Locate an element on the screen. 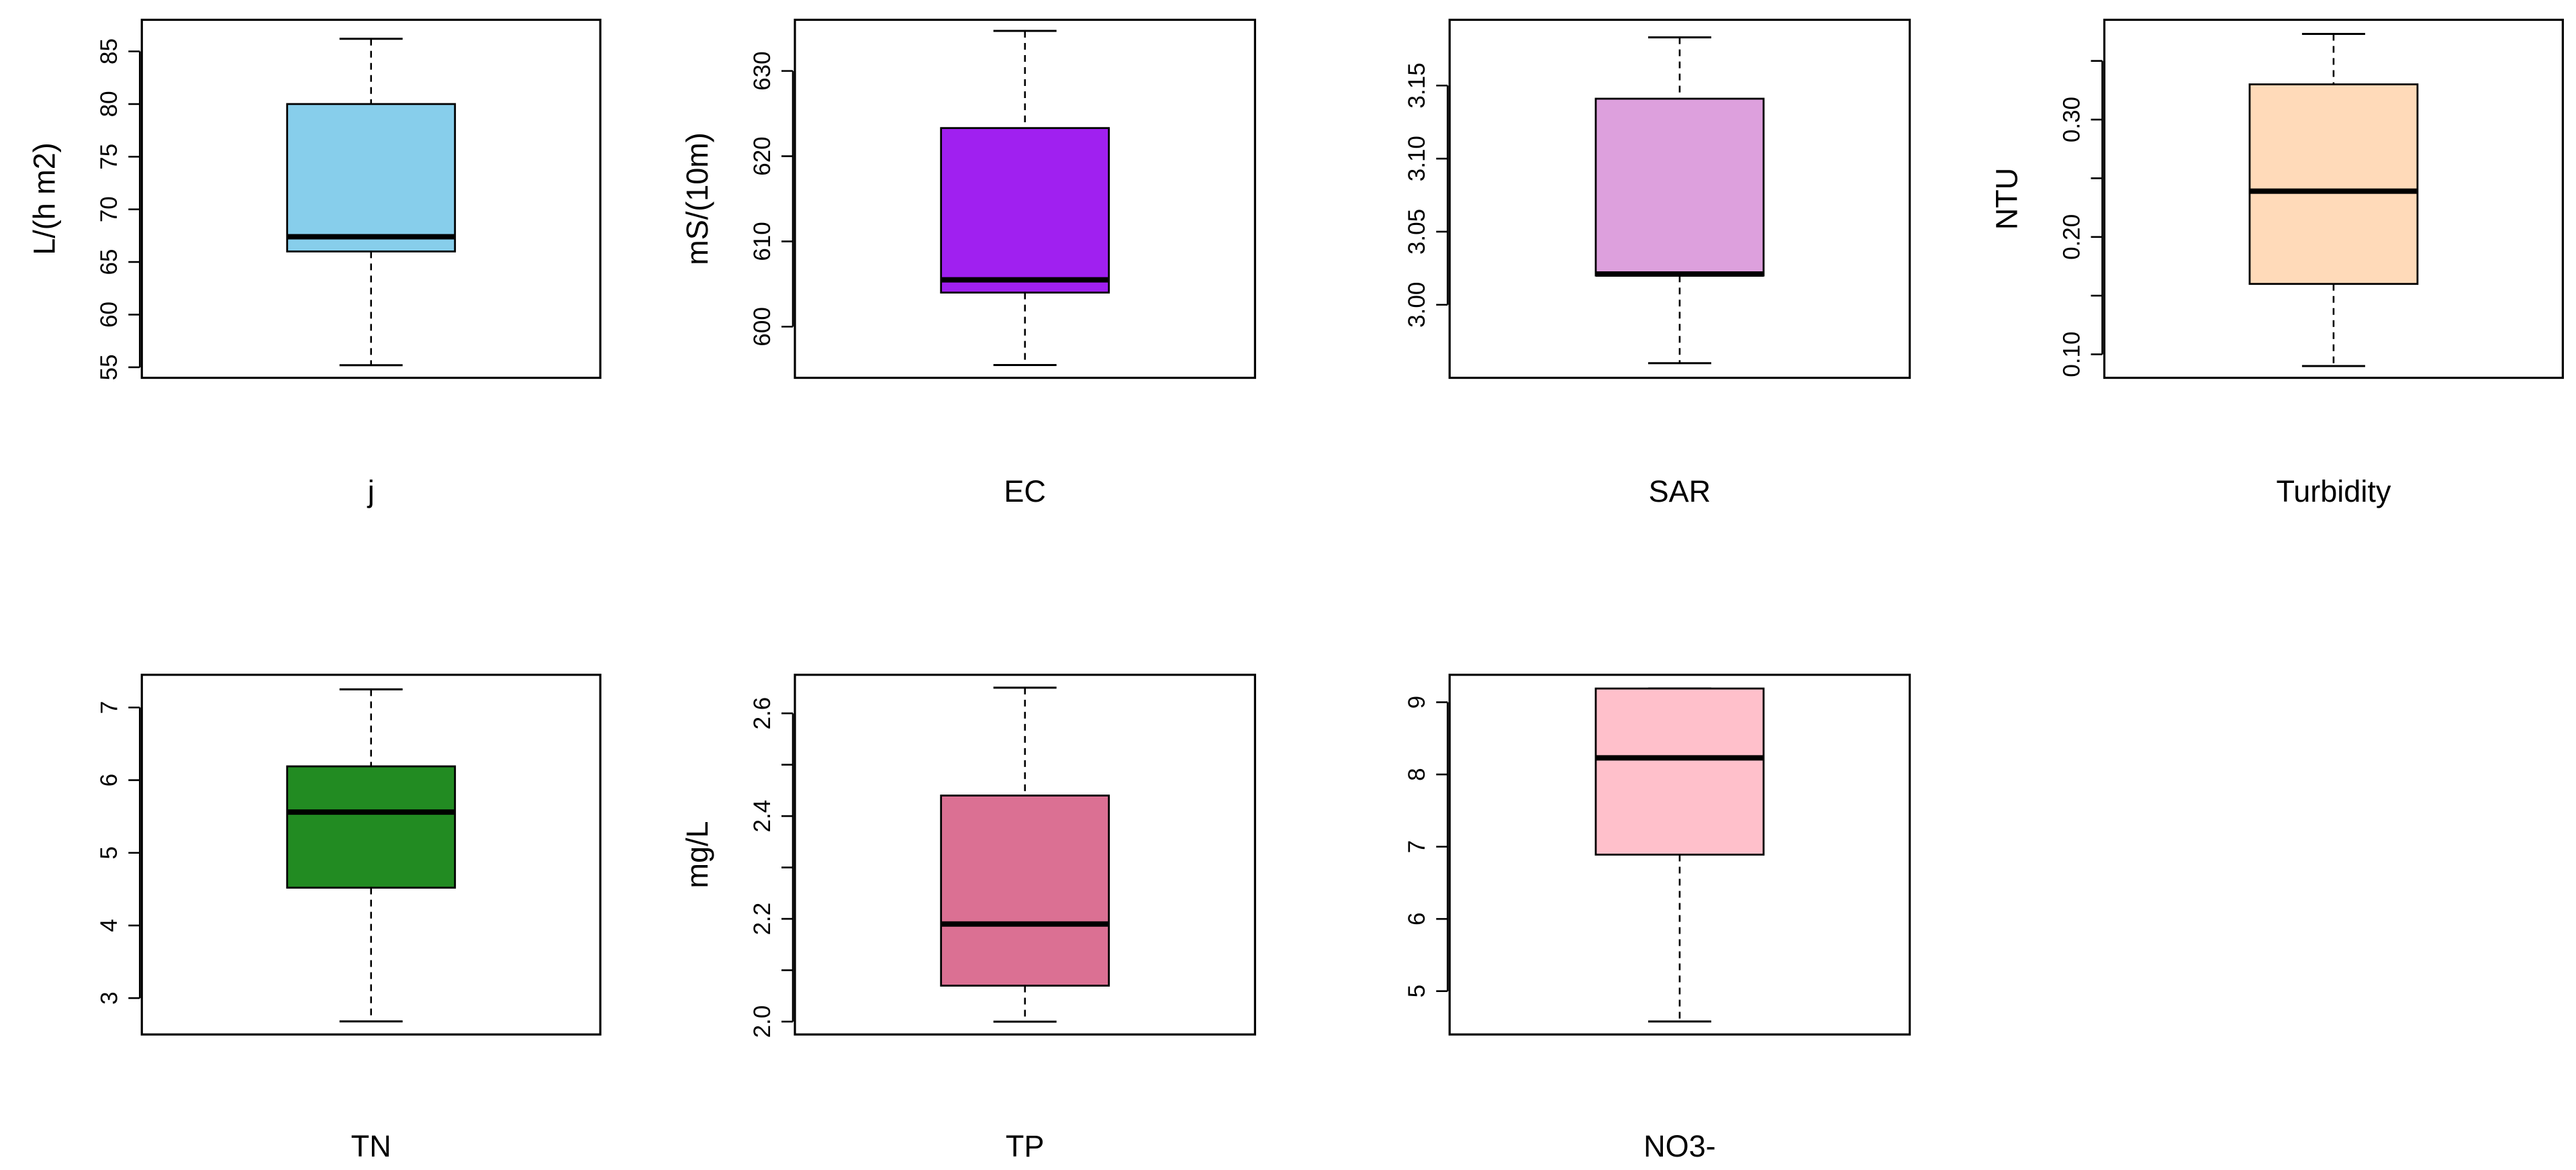  y-axis-label: mg/L is located at coordinates (697, 855).